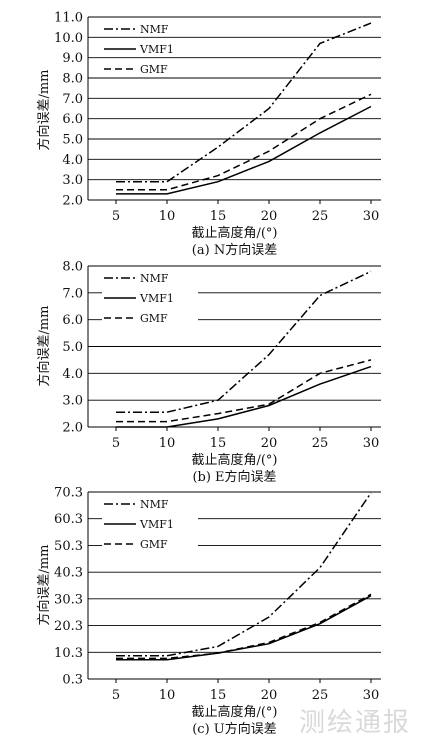  I want to click on panel-caption: (a) N方向误差, so click(234, 250).